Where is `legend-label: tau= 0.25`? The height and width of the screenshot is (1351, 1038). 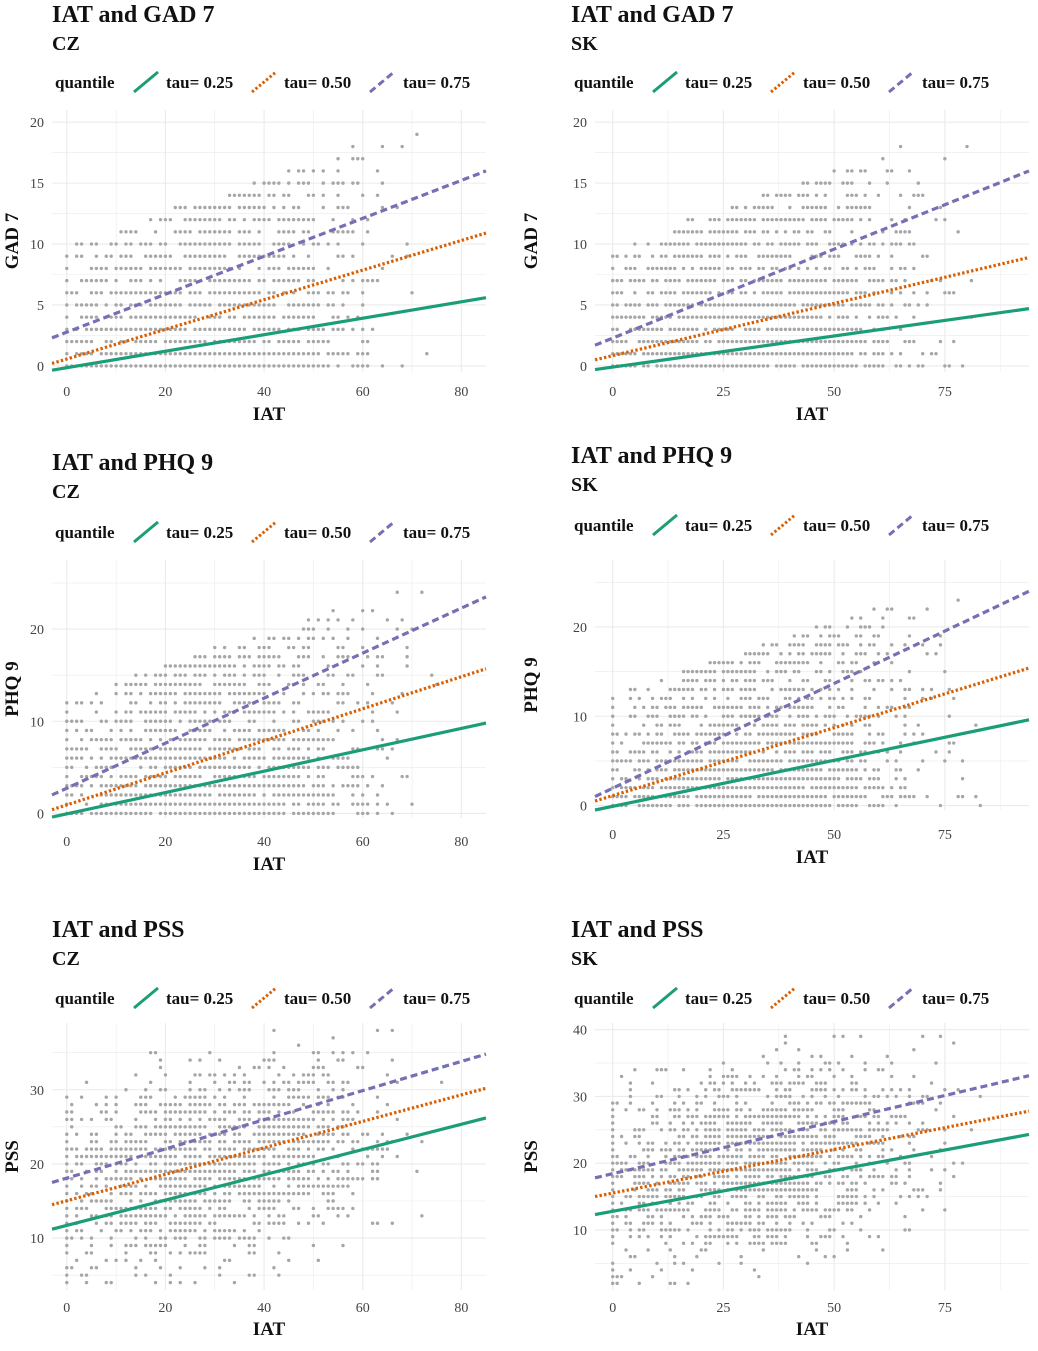
legend-label: tau= 0.25 is located at coordinates (718, 82).